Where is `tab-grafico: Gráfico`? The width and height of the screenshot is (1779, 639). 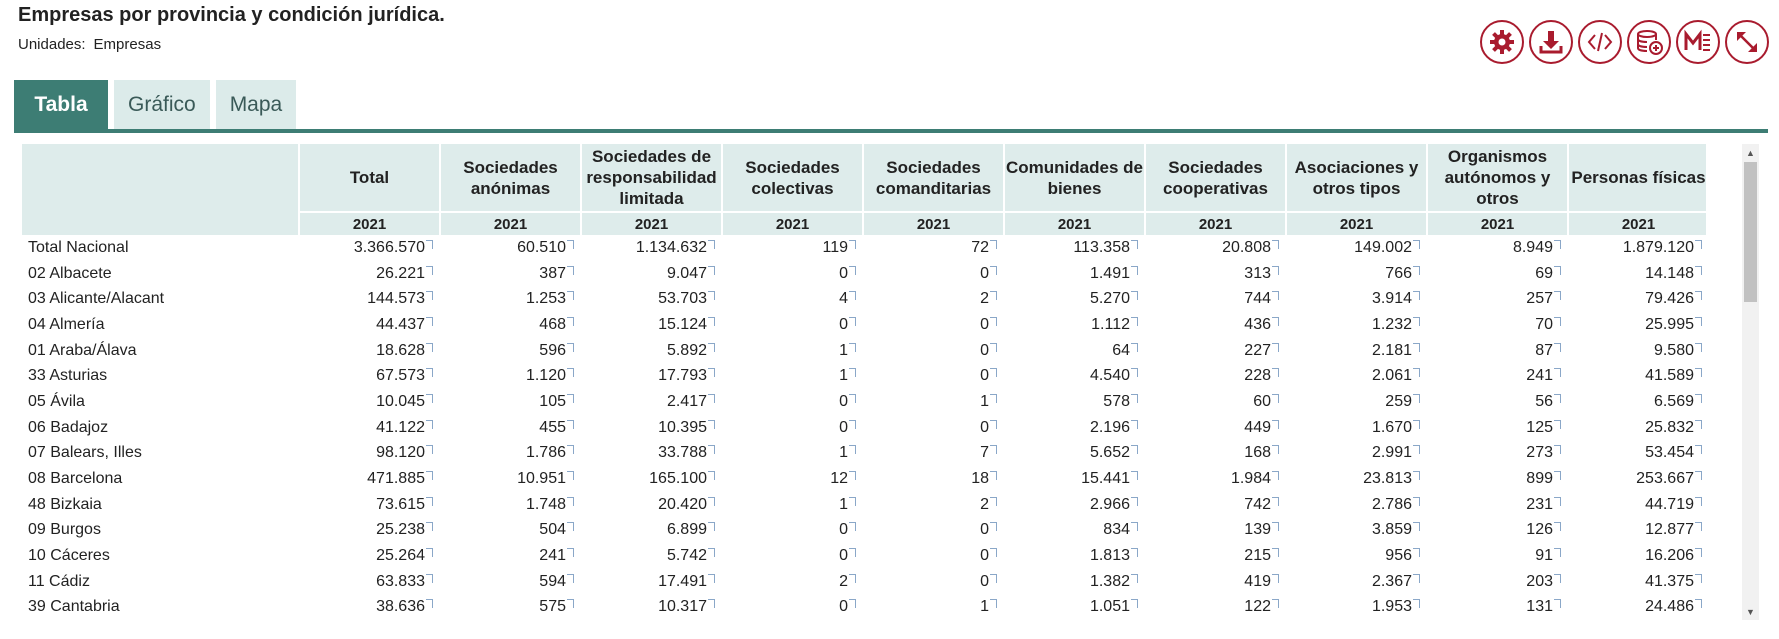
tab-grafico: Gráfico is located at coordinates (162, 105).